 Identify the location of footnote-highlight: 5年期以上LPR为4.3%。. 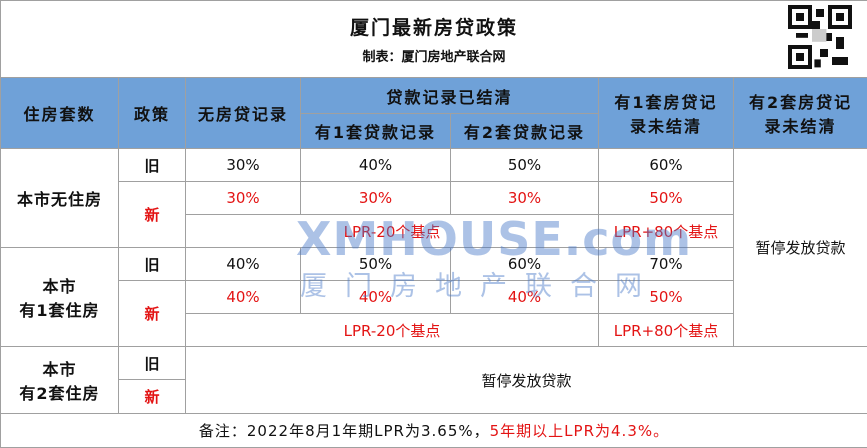
(579, 431).